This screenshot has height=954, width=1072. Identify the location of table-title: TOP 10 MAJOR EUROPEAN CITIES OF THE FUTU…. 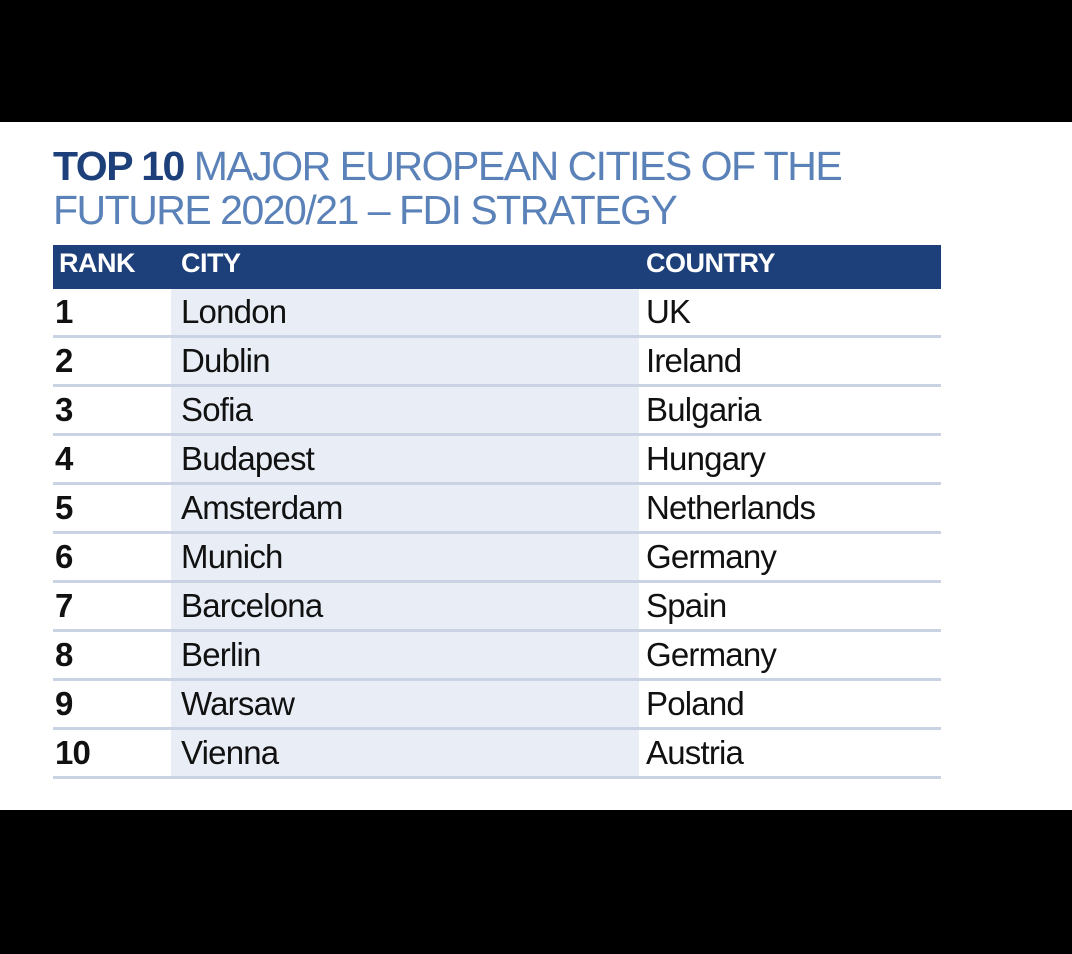
(503, 188).